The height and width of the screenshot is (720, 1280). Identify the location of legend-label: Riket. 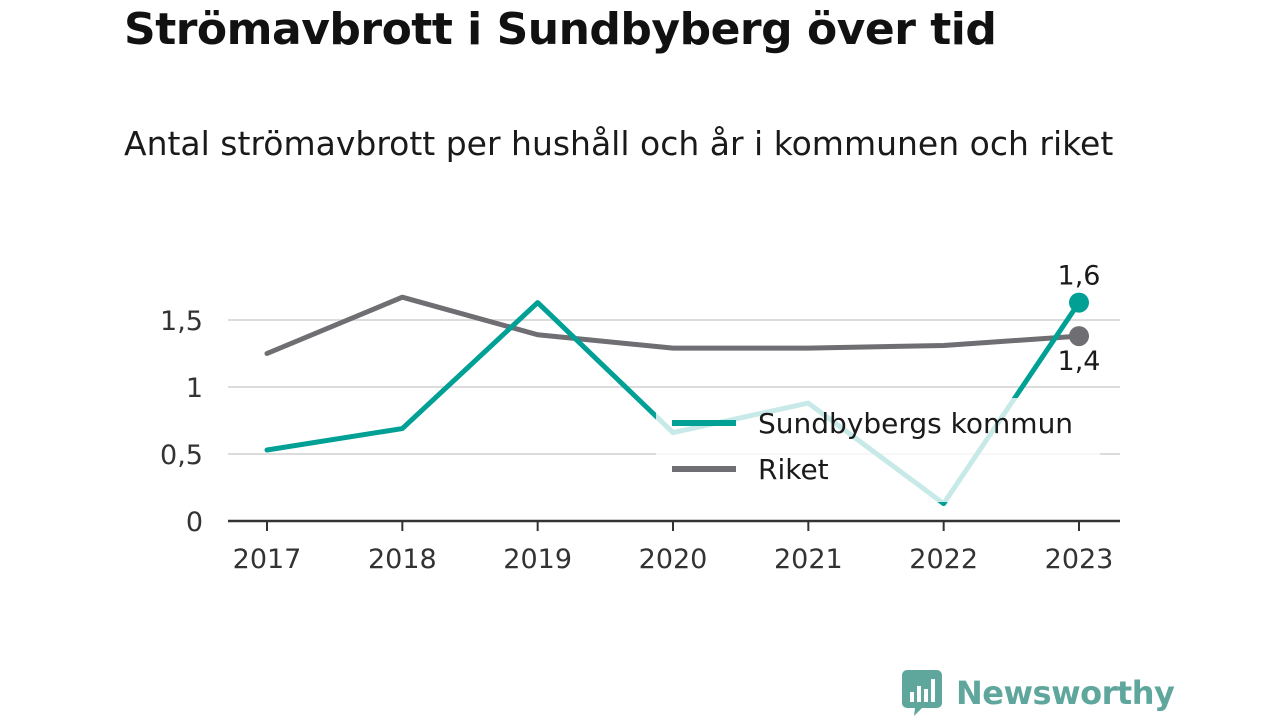
(793, 469).